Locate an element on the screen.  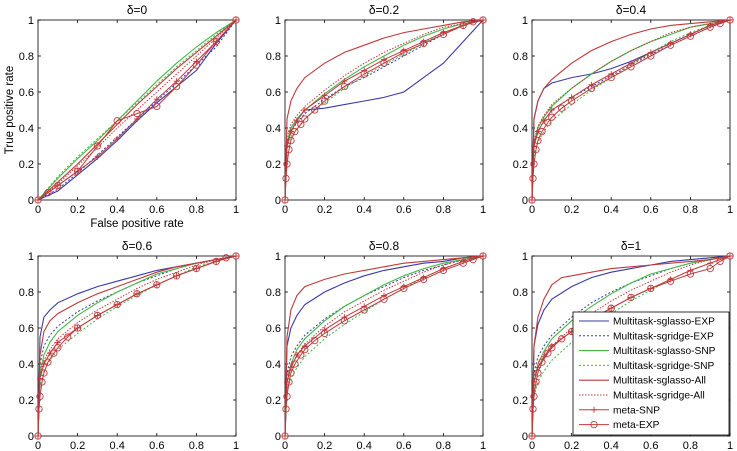
roc-panel-5: 0 0.2 0.4 0.6 0.8 1 0 0.2 0.4 0.6 0.8 1 δ=0.8 is located at coordinates (376, 345).